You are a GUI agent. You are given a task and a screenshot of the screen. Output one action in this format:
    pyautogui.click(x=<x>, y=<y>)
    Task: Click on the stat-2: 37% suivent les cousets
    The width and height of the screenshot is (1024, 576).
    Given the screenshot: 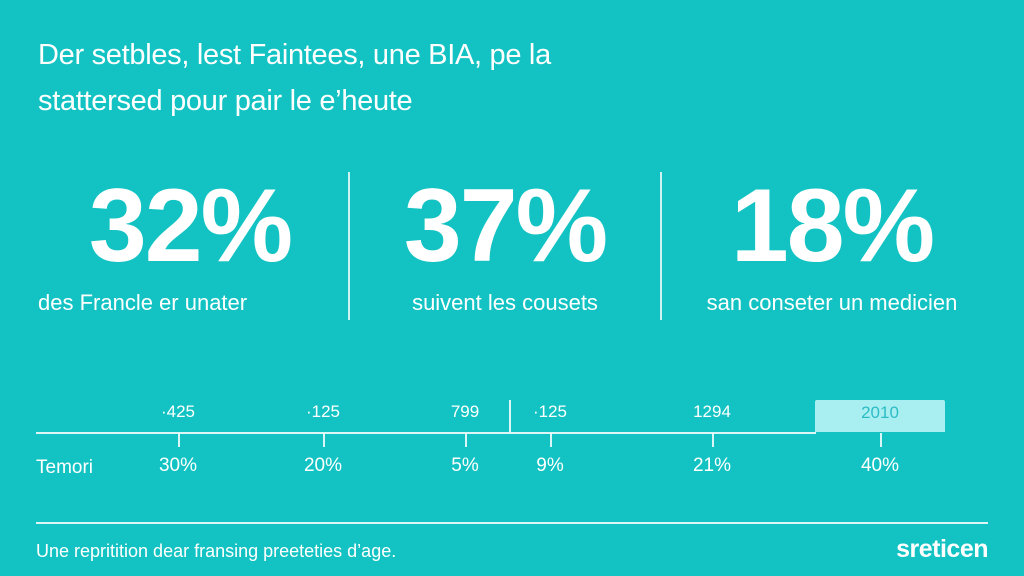 What is the action you would take?
    pyautogui.click(x=505, y=243)
    